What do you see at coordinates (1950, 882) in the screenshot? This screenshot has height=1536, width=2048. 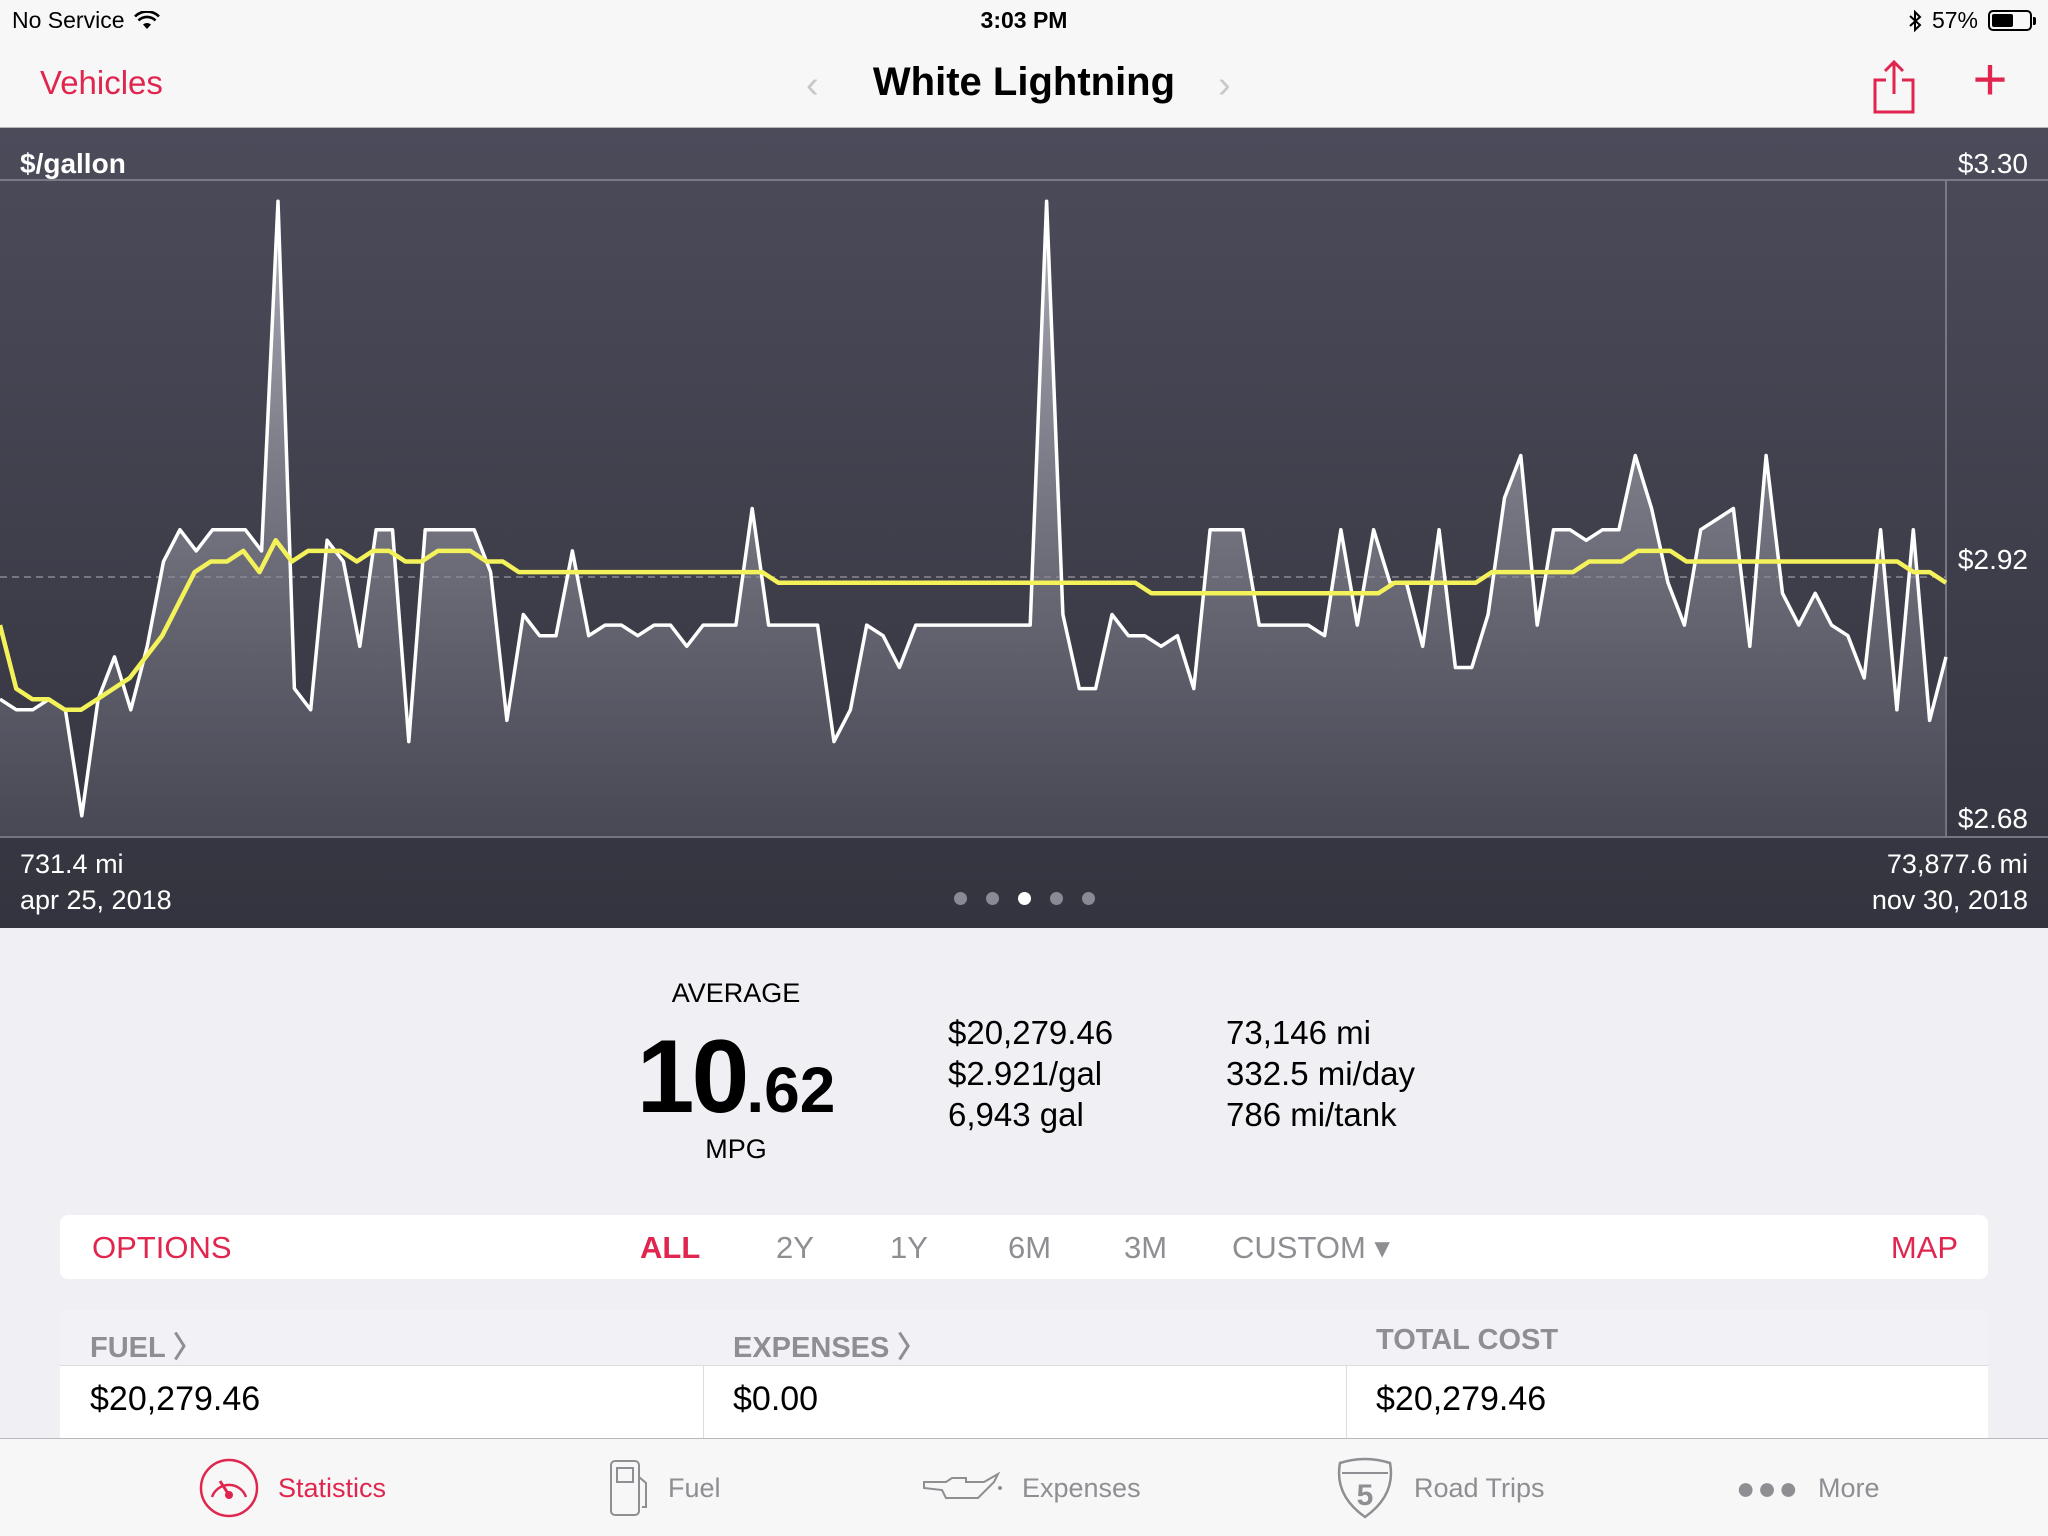 I see `x-end-label: 73,877.6 mi nov 30, 2018` at bounding box center [1950, 882].